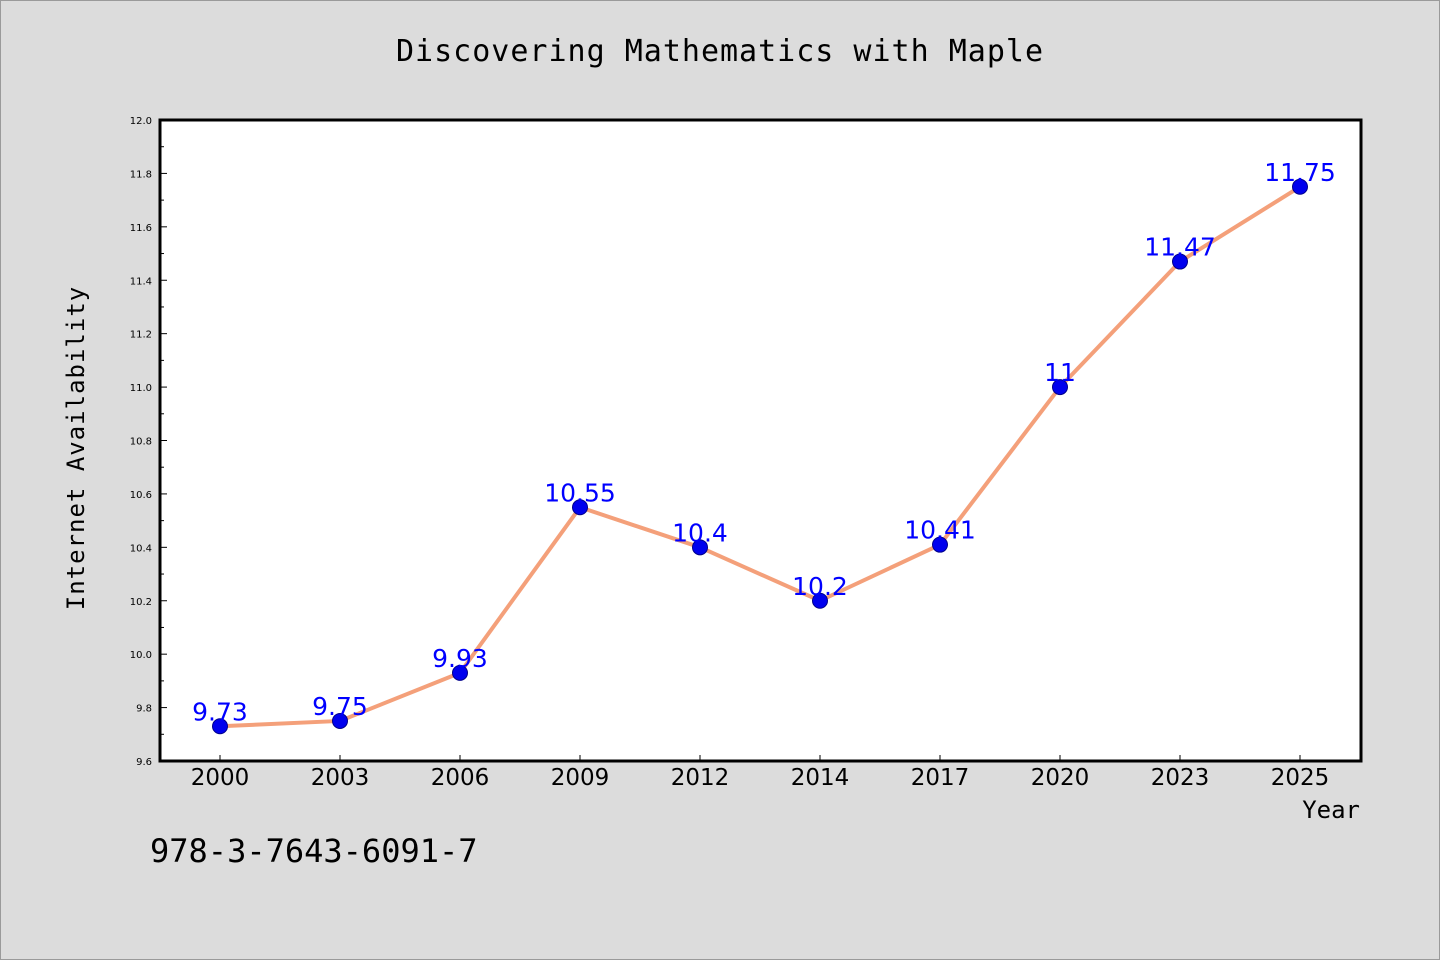  Describe the element at coordinates (141, 228) in the screenshot. I see `y-tick-label: 11.6` at that location.